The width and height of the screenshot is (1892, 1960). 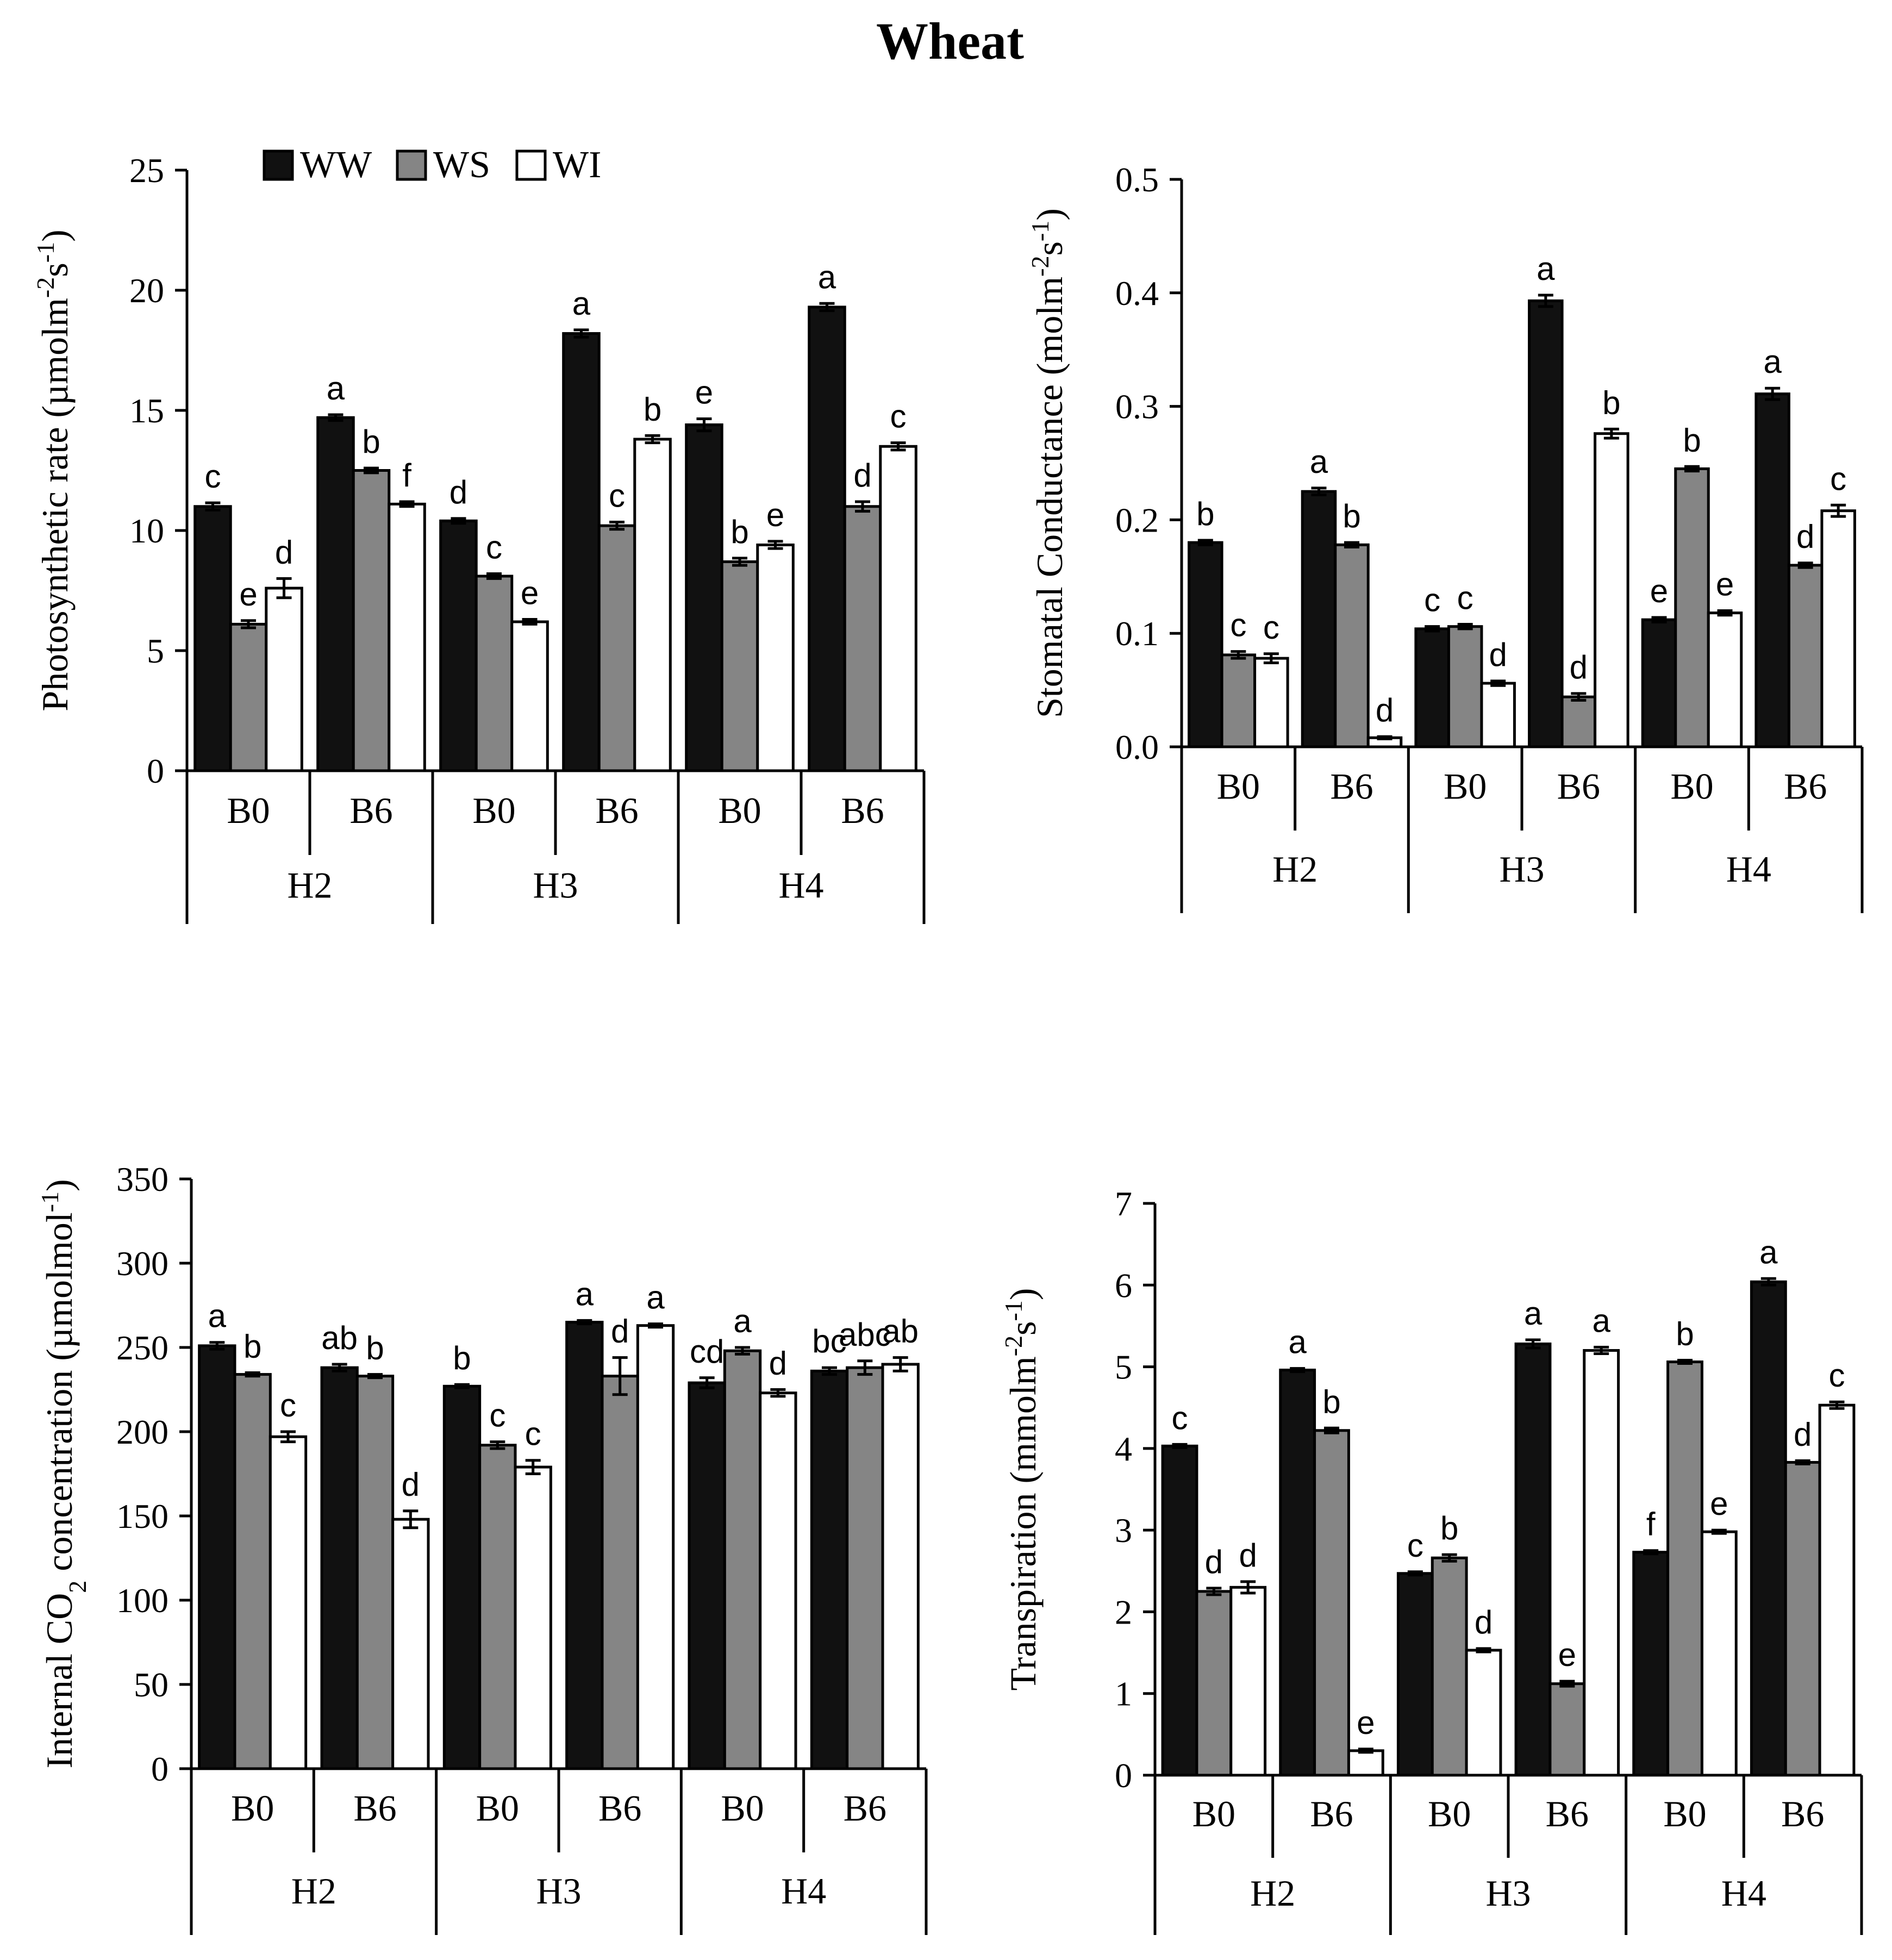 I want to click on y-axis-label: Transpiration (mmolm-2s-1), so click(x=1022, y=1489).